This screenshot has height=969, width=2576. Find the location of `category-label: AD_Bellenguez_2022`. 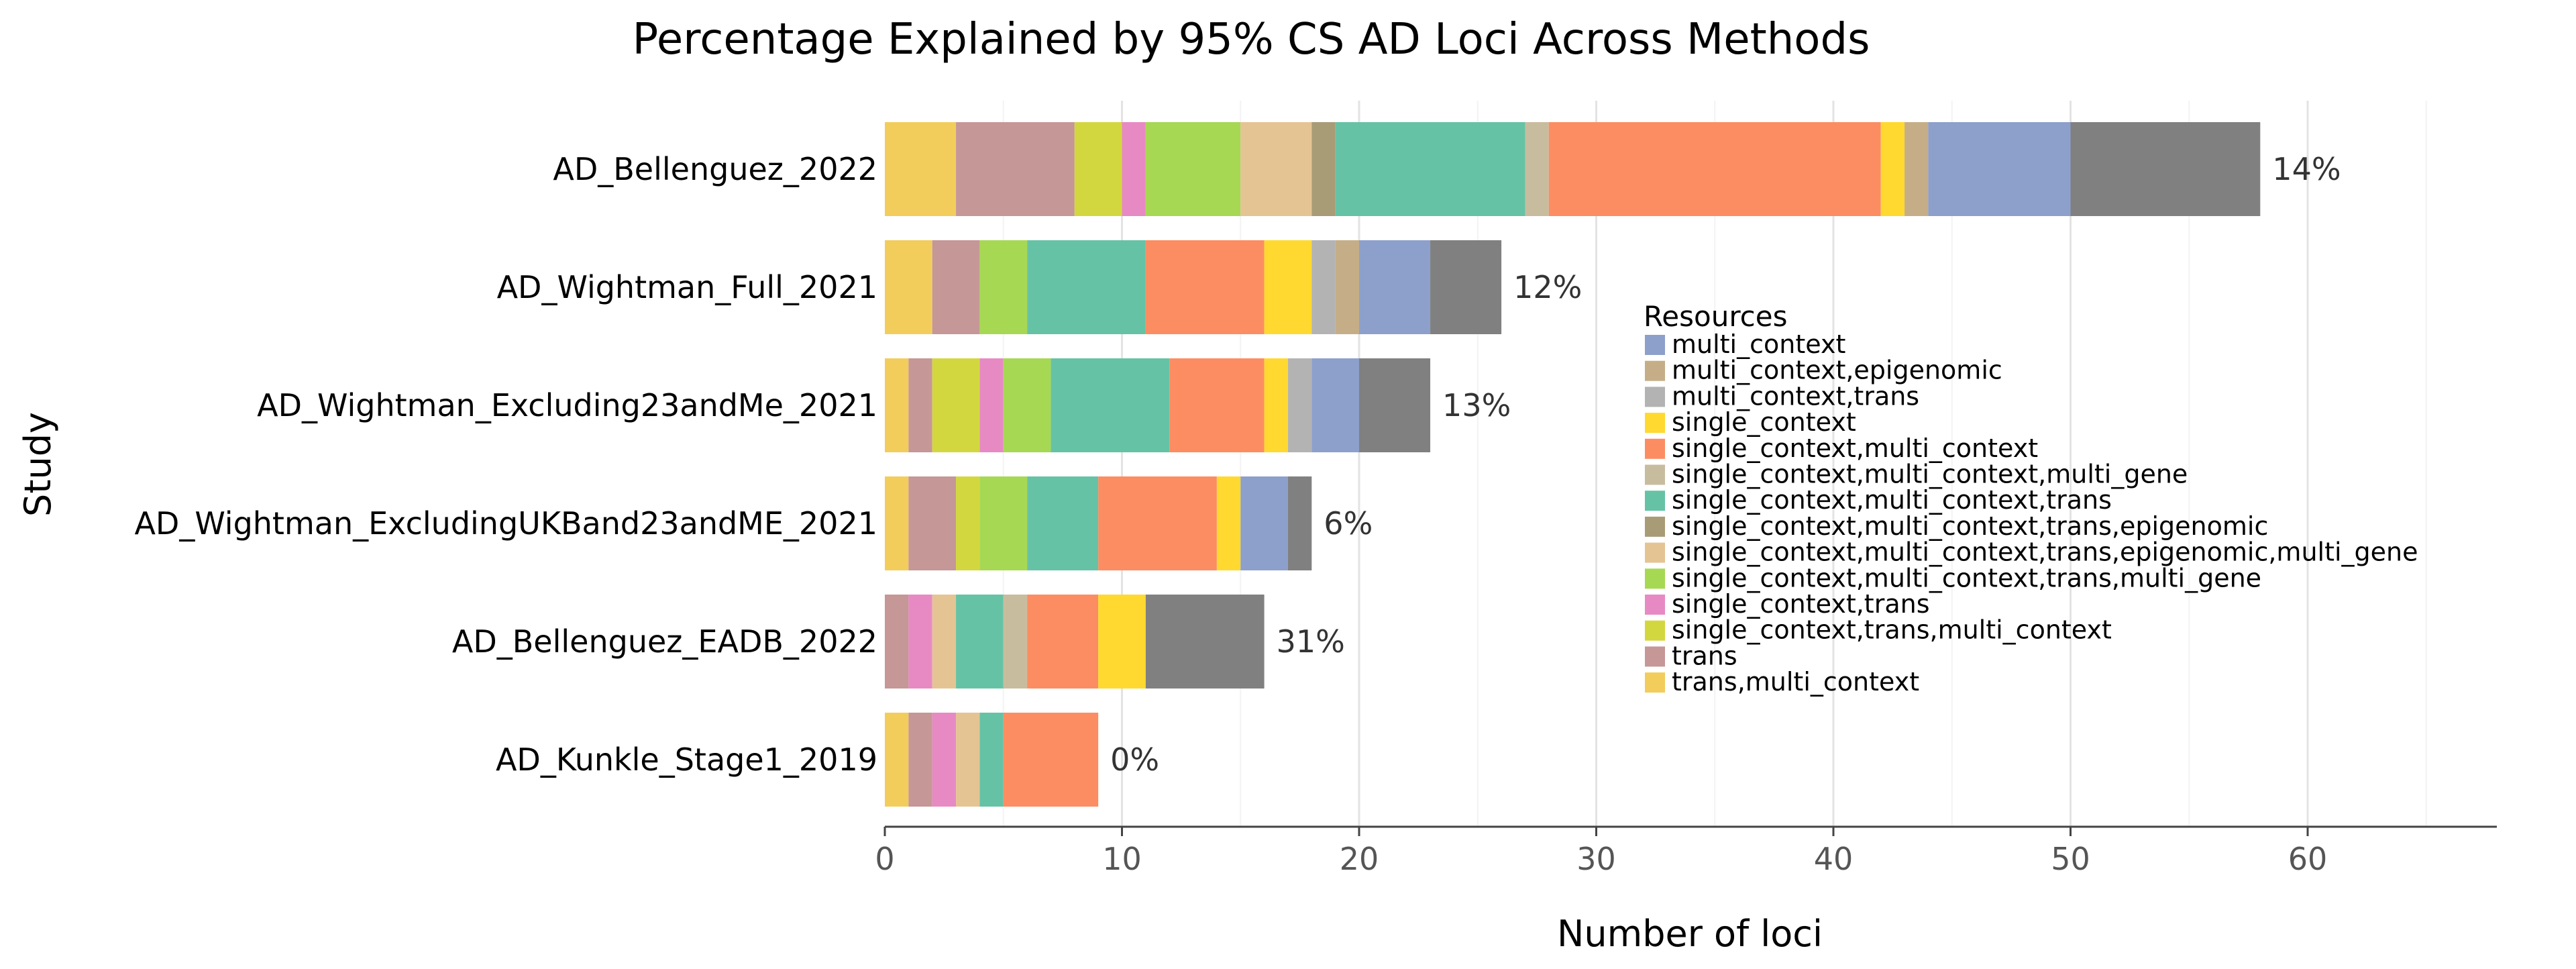

category-label: AD_Bellenguez_2022 is located at coordinates (715, 169).